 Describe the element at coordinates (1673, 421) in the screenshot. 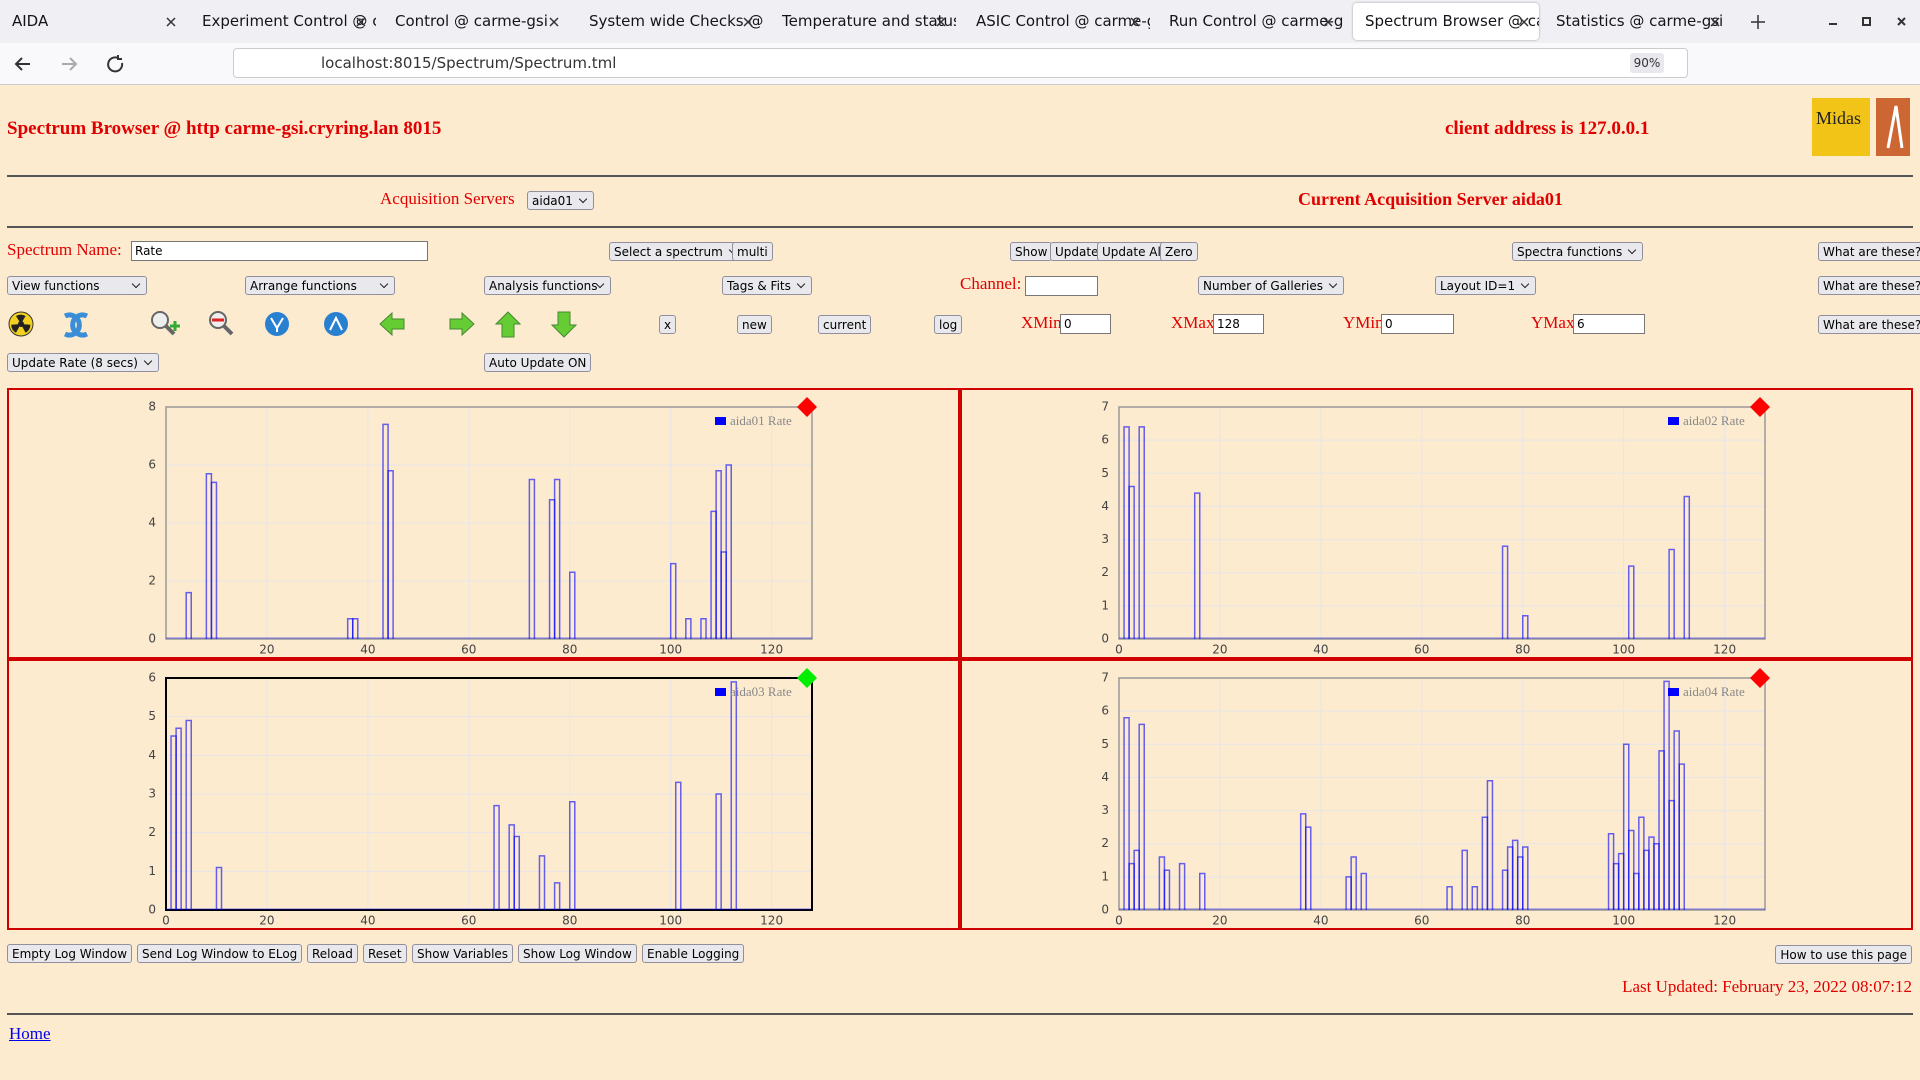

I see `legend-swatch` at that location.